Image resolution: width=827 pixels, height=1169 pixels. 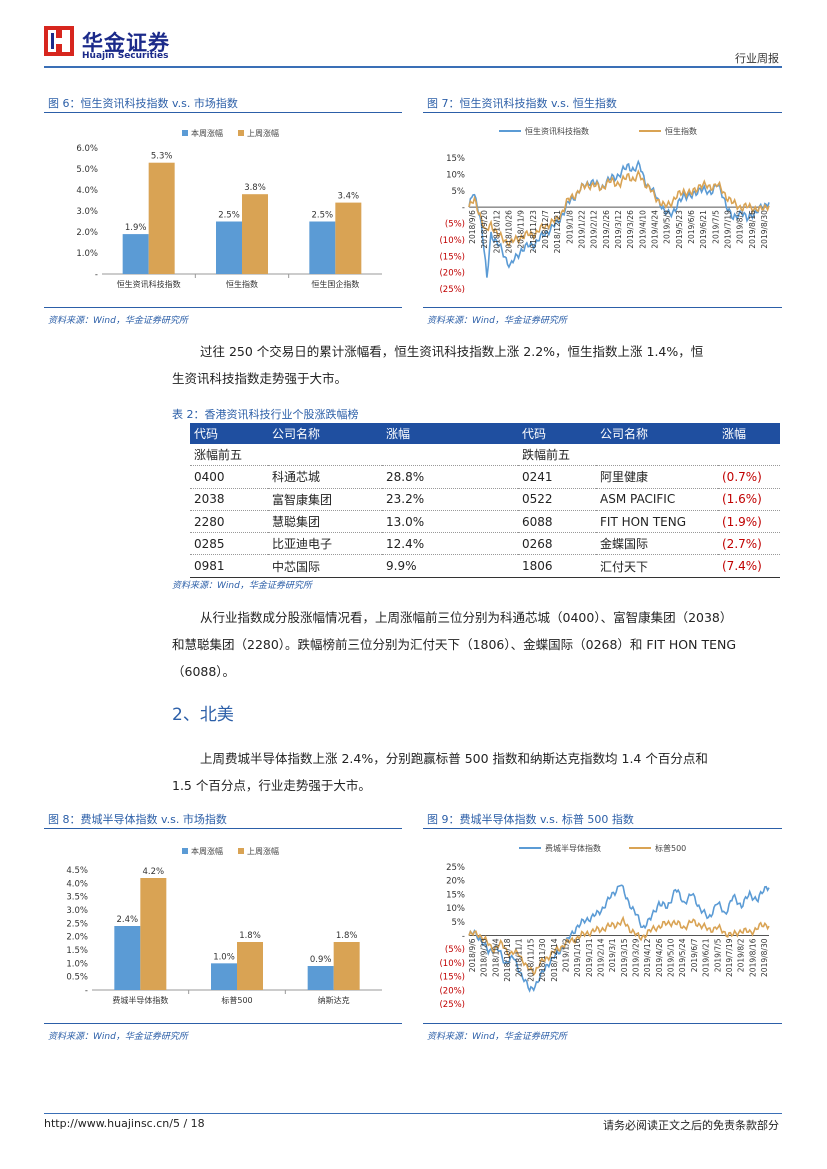 What do you see at coordinates (154, 872) in the screenshot?
I see `bar-value-label: 4.2%` at bounding box center [154, 872].